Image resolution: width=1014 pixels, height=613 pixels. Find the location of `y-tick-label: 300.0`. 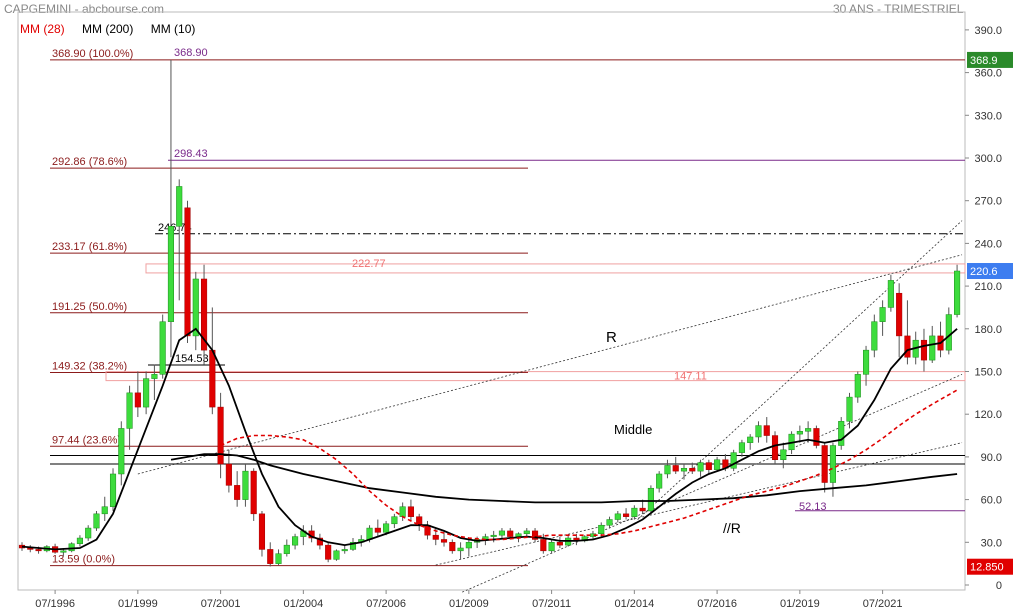

y-tick-label: 300.0 is located at coordinates (988, 159).